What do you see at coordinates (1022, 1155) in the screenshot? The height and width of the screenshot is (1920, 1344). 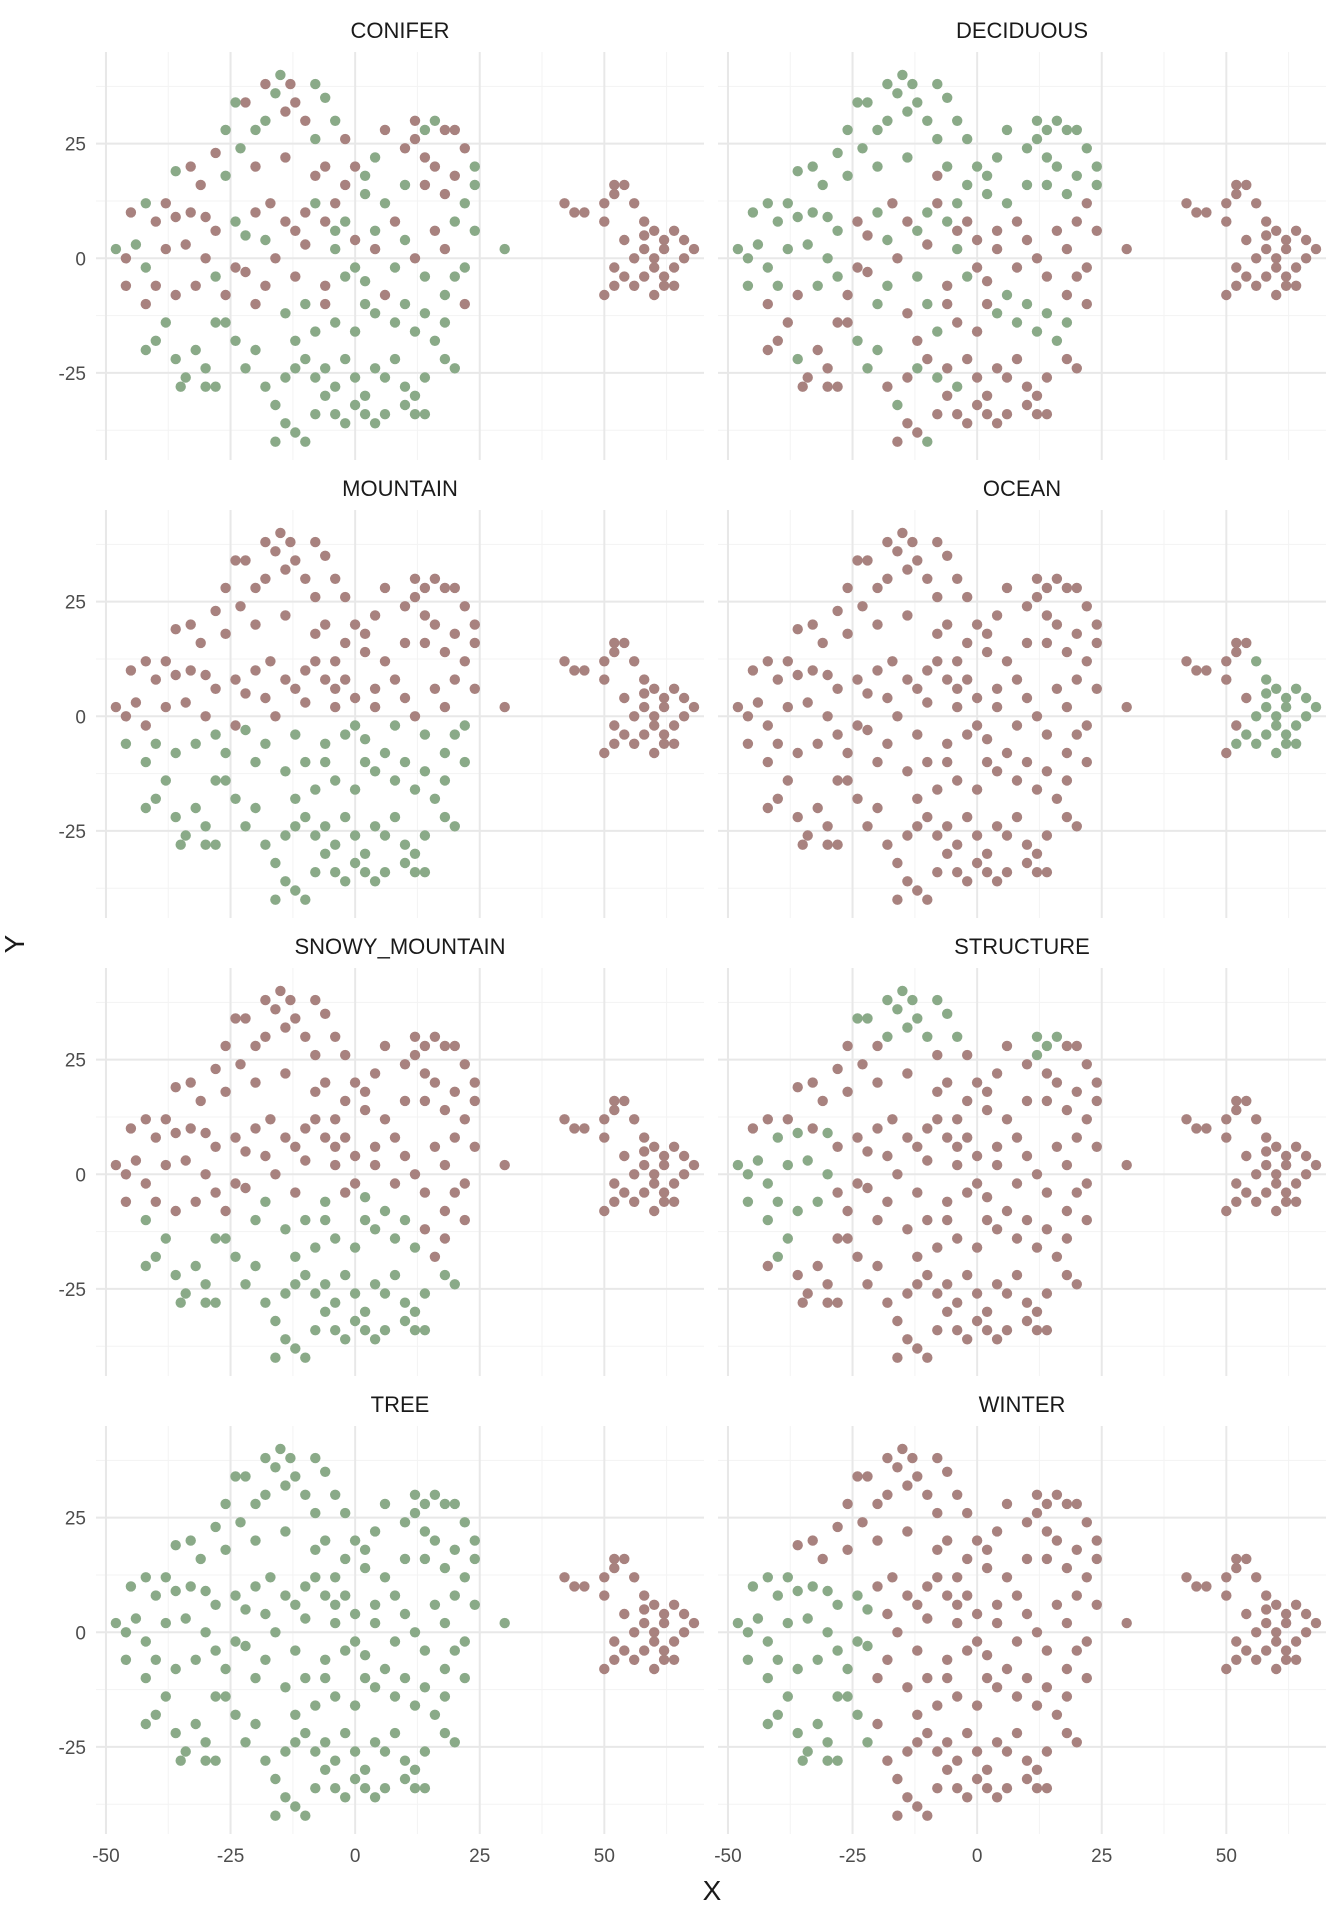 I see `facet-panel: STRUCTURE` at bounding box center [1022, 1155].